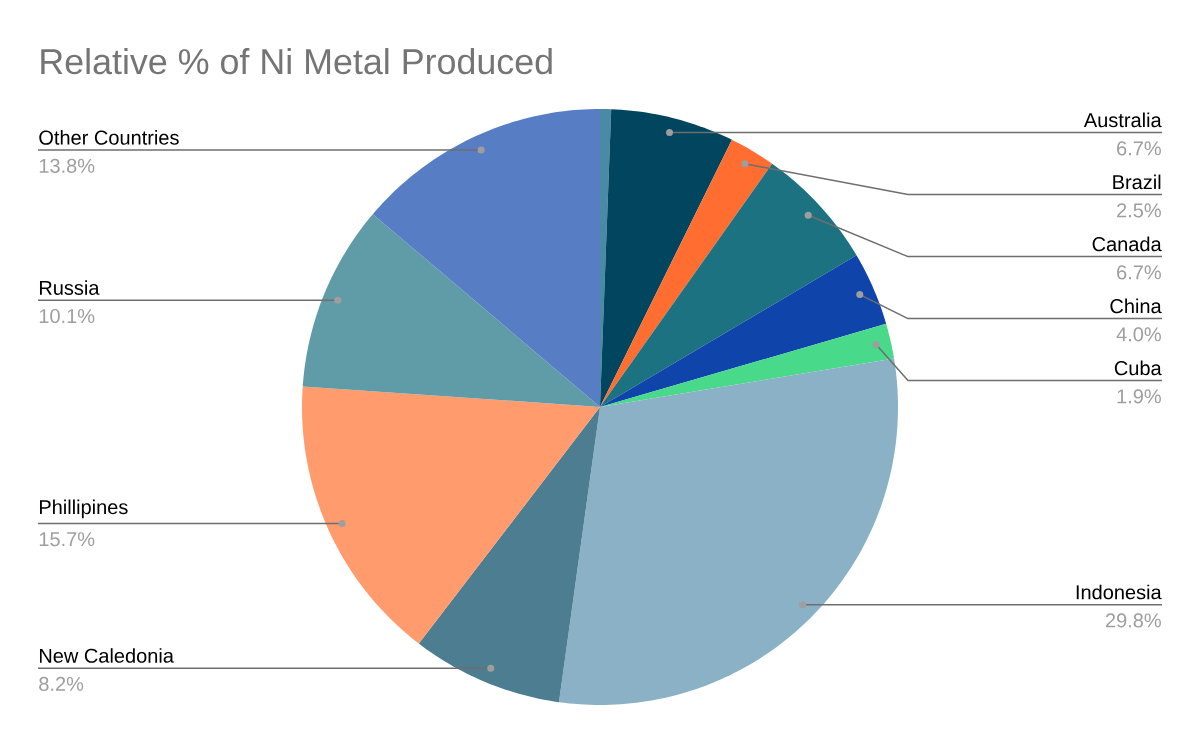  What do you see at coordinates (296, 61) in the screenshot?
I see `chart-title: Relative % of Ni Metal Produced` at bounding box center [296, 61].